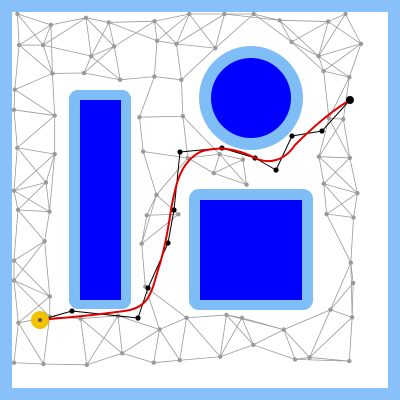 This screenshot has height=400, width=400. Describe the element at coordinates (350, 100) in the screenshot. I see `goal-marker` at that location.